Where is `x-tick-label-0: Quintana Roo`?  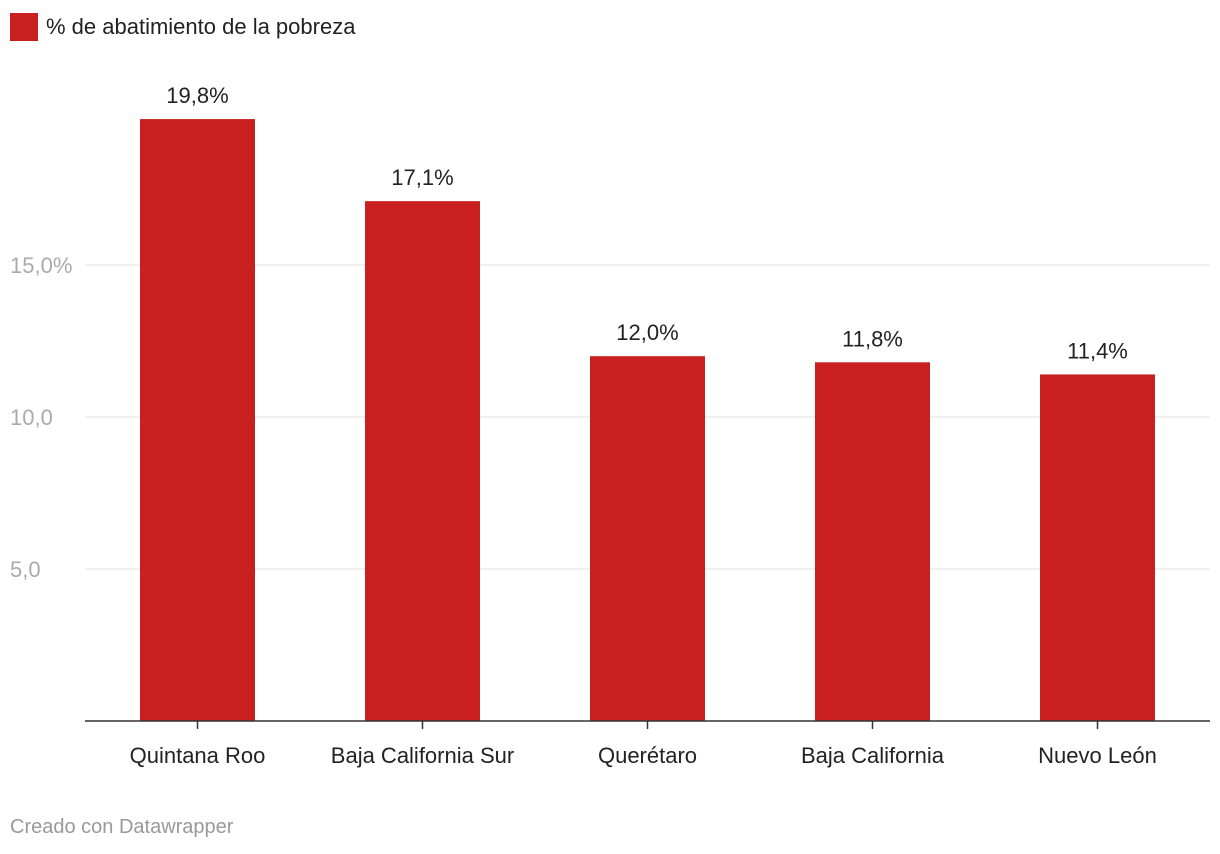
x-tick-label-0: Quintana Roo is located at coordinates (198, 755).